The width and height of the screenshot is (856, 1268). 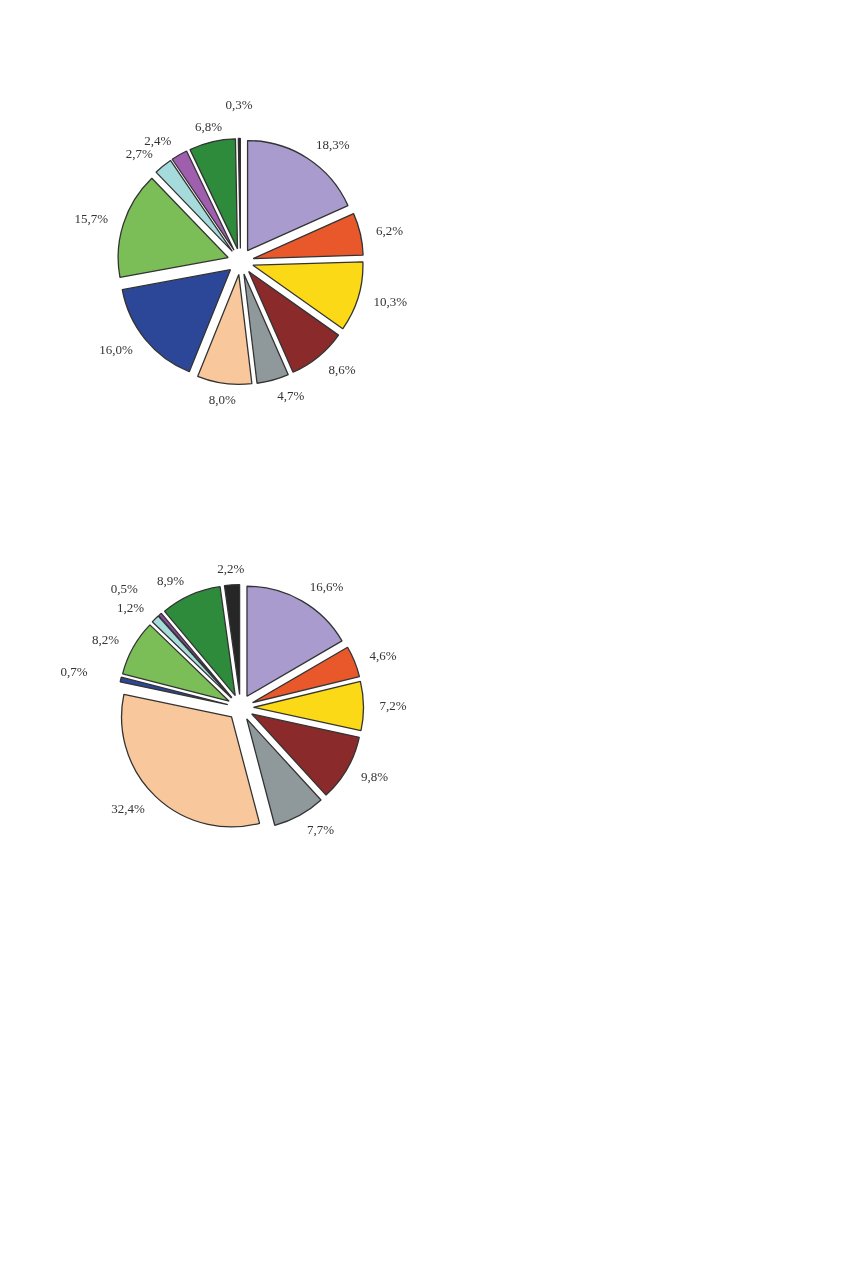 What do you see at coordinates (91, 219) in the screenshot?
I see `data-label: 15,7%` at bounding box center [91, 219].